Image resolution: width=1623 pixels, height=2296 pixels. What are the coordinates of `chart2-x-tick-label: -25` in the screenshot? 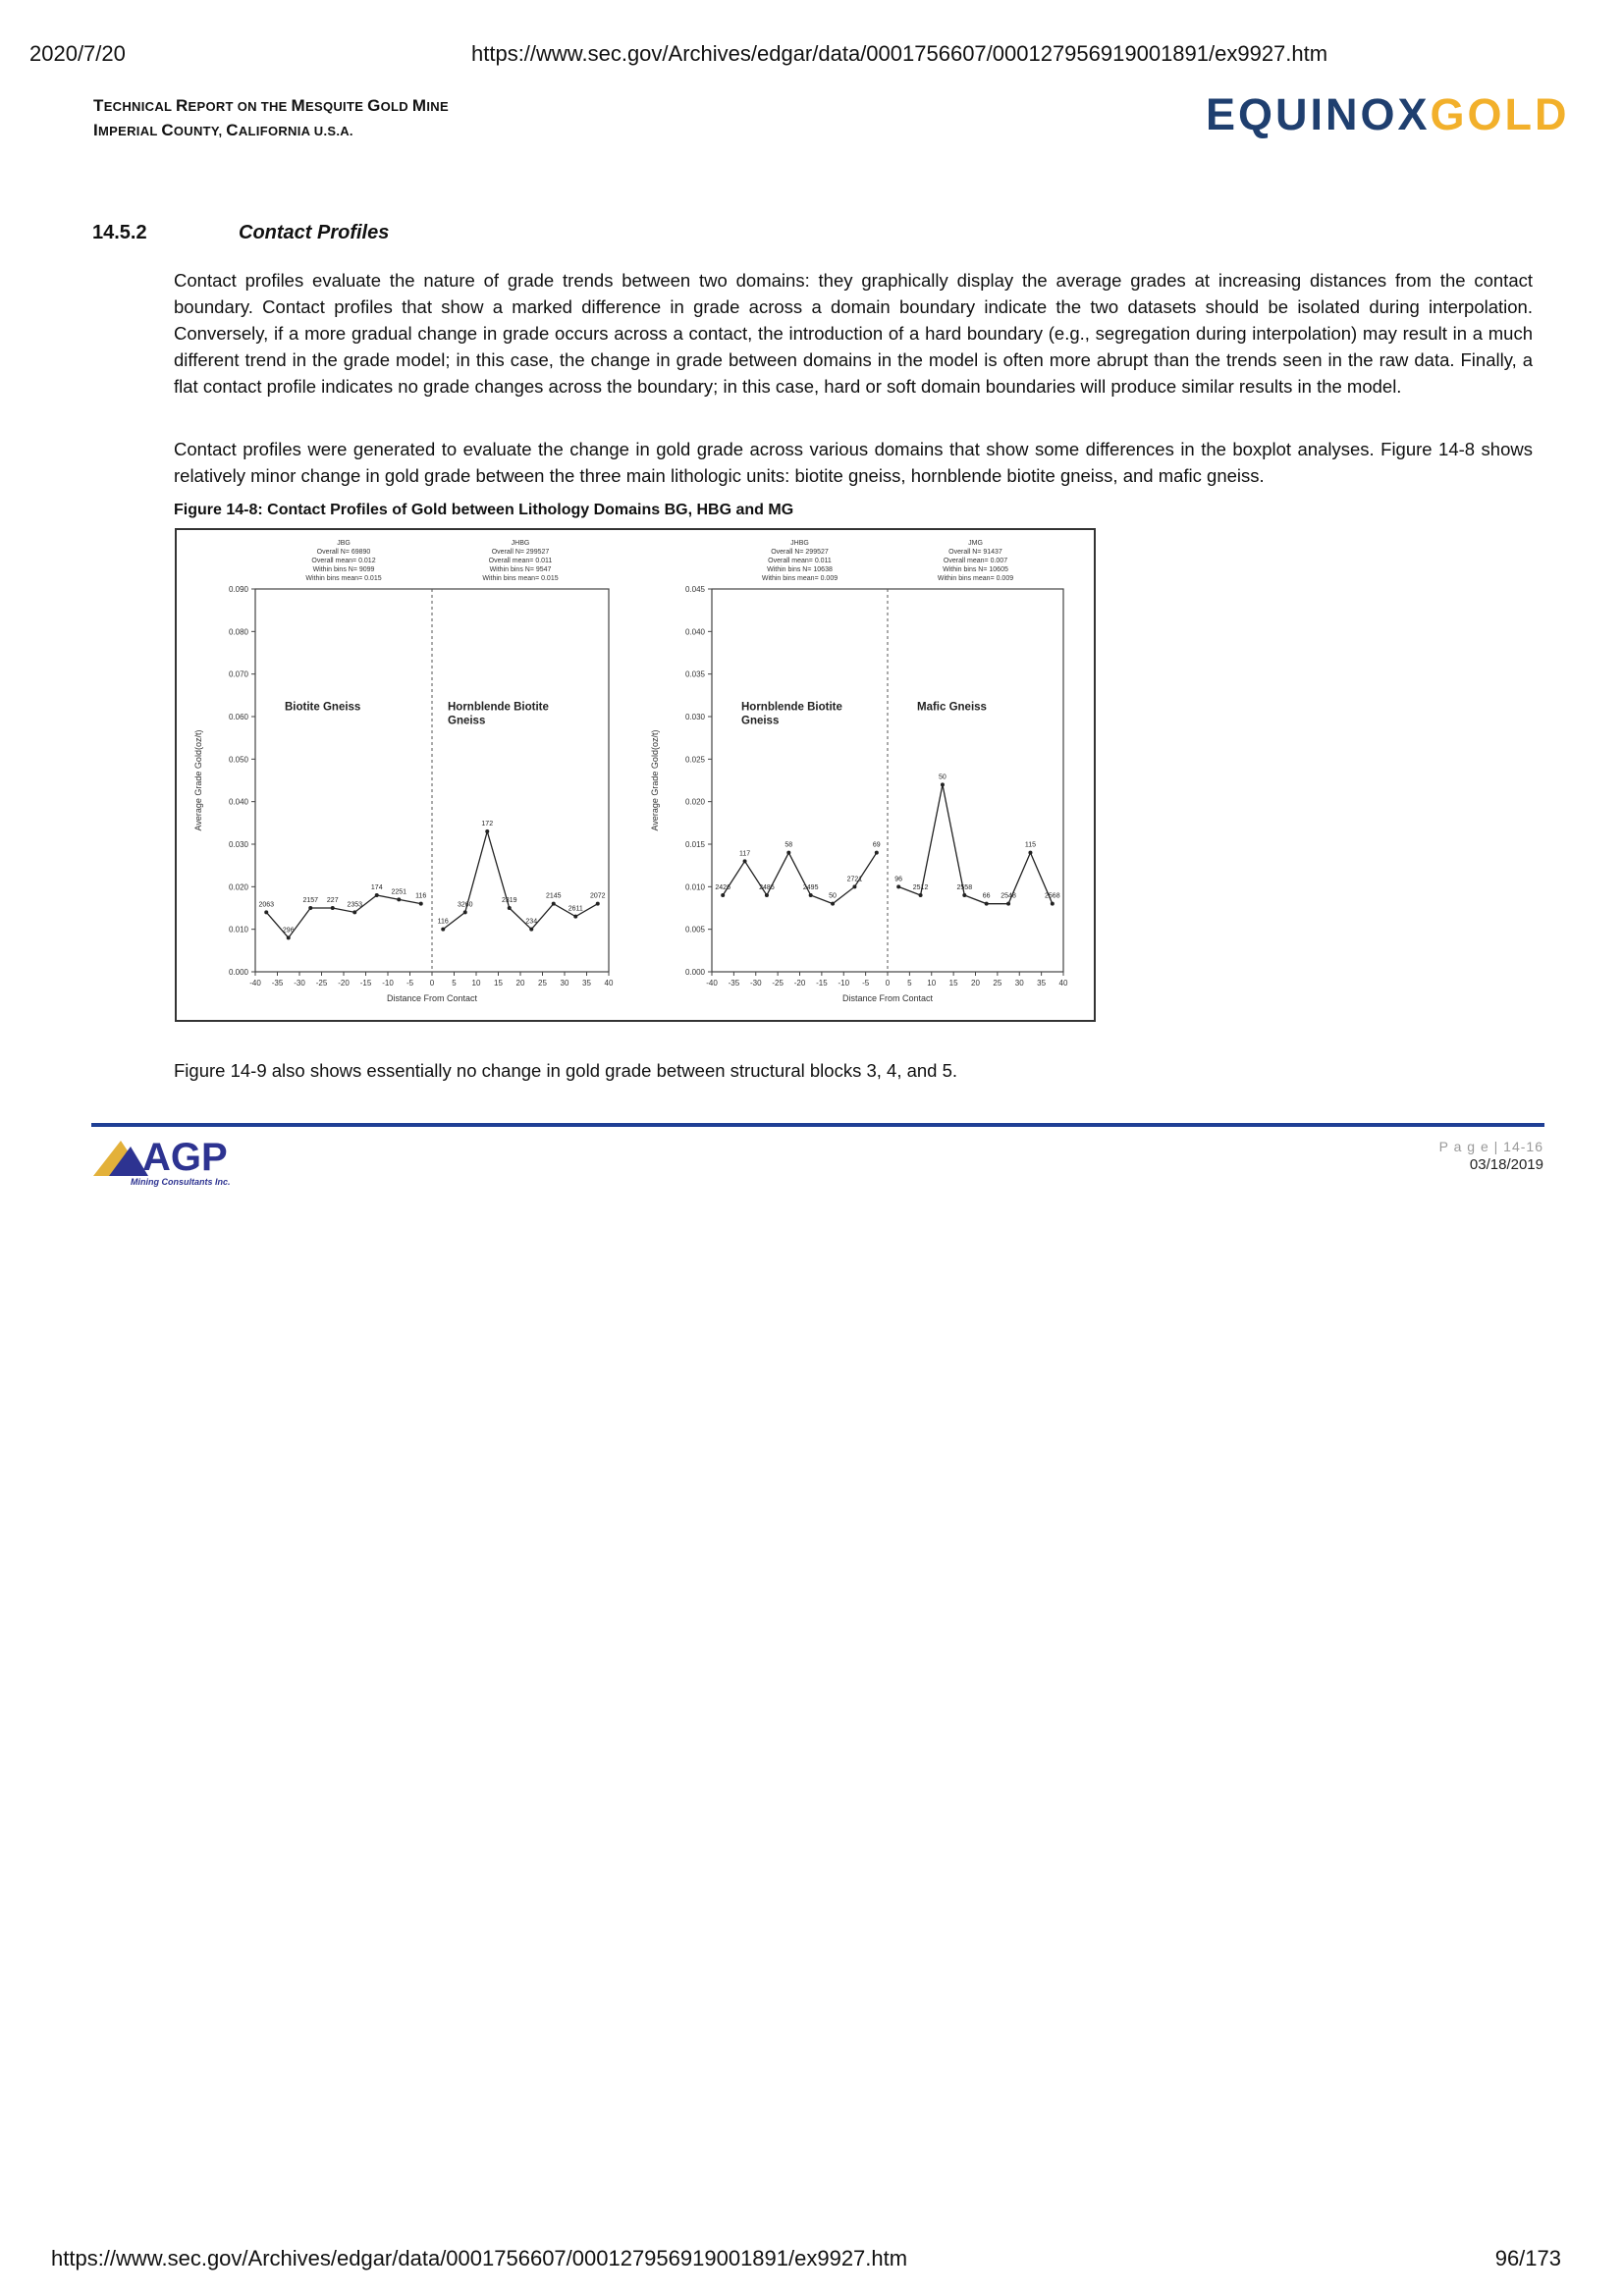 It's located at (778, 984).